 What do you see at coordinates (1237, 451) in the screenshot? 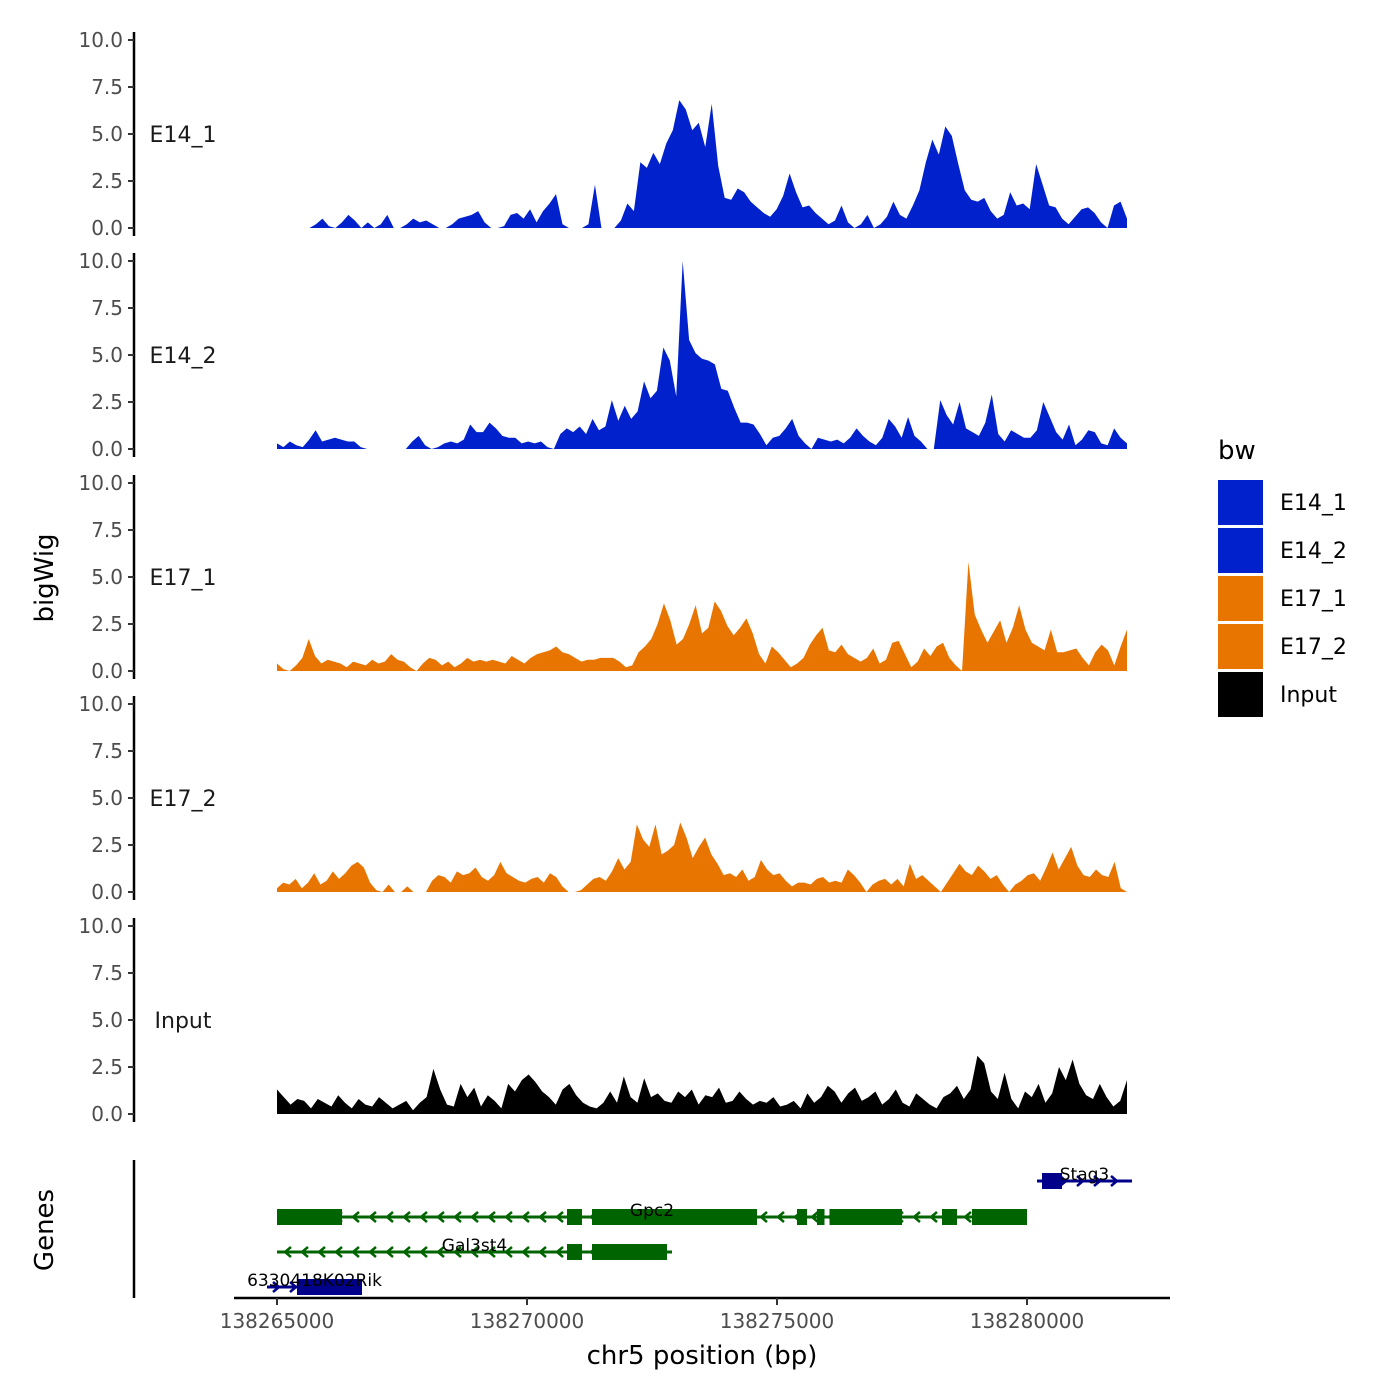
I see `legend-title: bw` at bounding box center [1237, 451].